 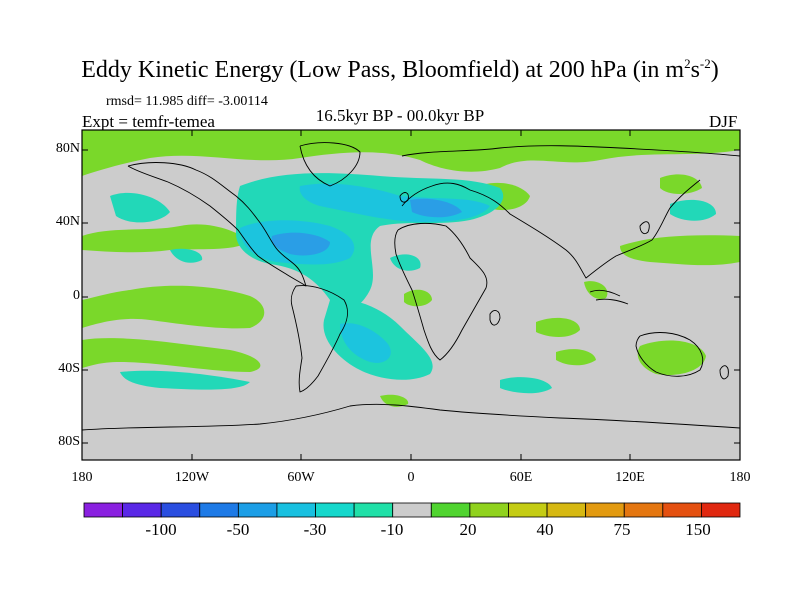 I want to click on colorbar, so click(x=412, y=510).